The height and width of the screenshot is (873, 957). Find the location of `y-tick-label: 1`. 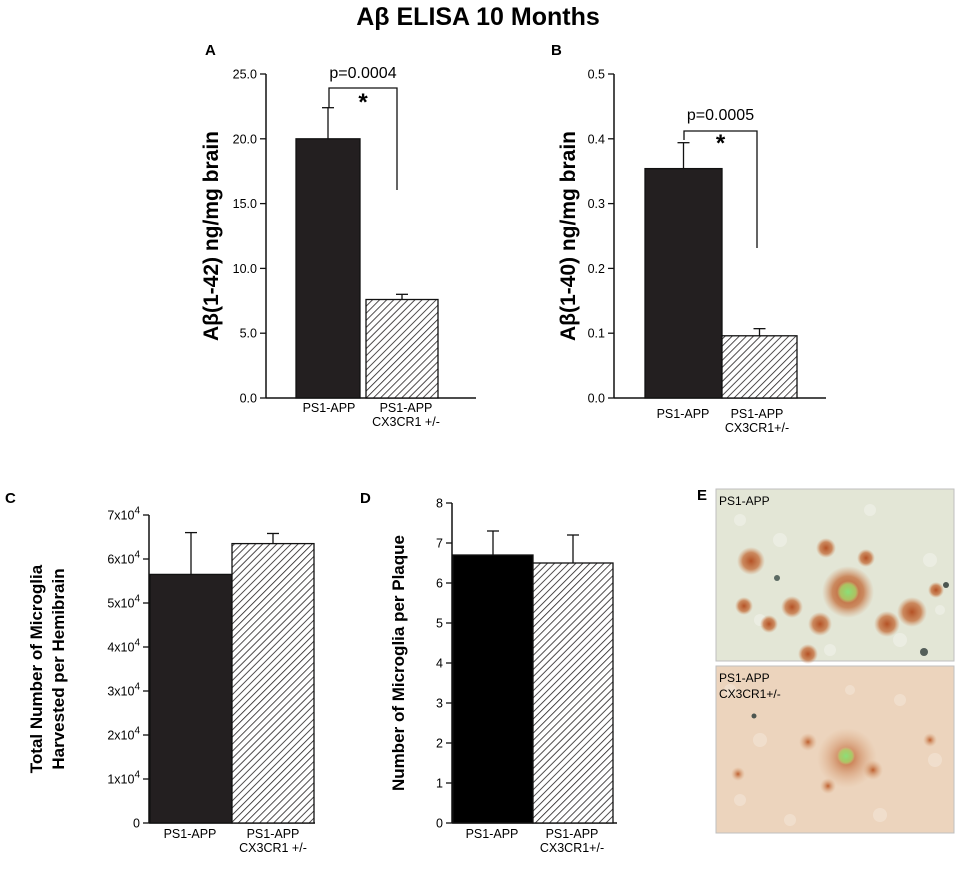

y-tick-label: 1 is located at coordinates (439, 784).